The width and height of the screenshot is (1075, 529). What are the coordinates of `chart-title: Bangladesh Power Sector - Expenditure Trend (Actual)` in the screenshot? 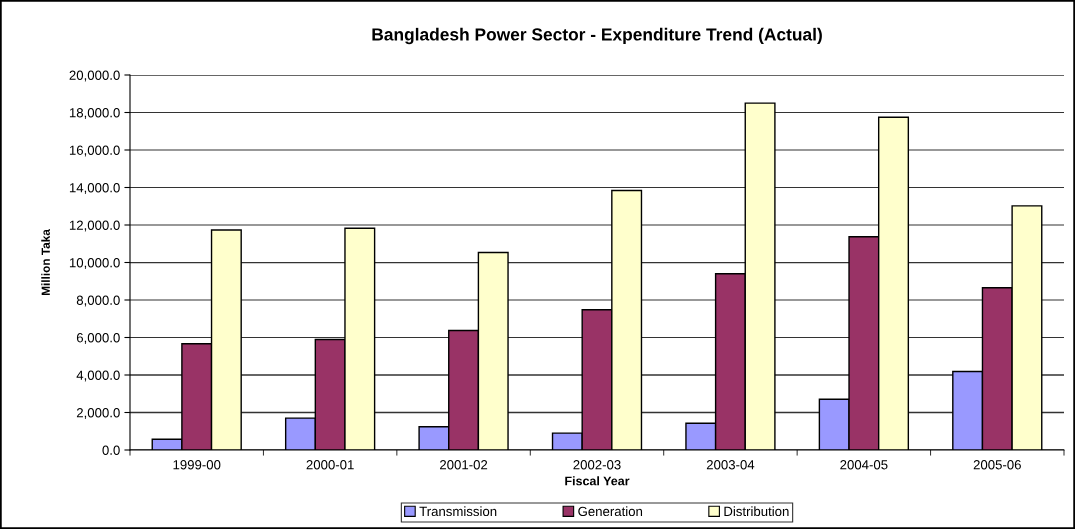 It's located at (597, 36).